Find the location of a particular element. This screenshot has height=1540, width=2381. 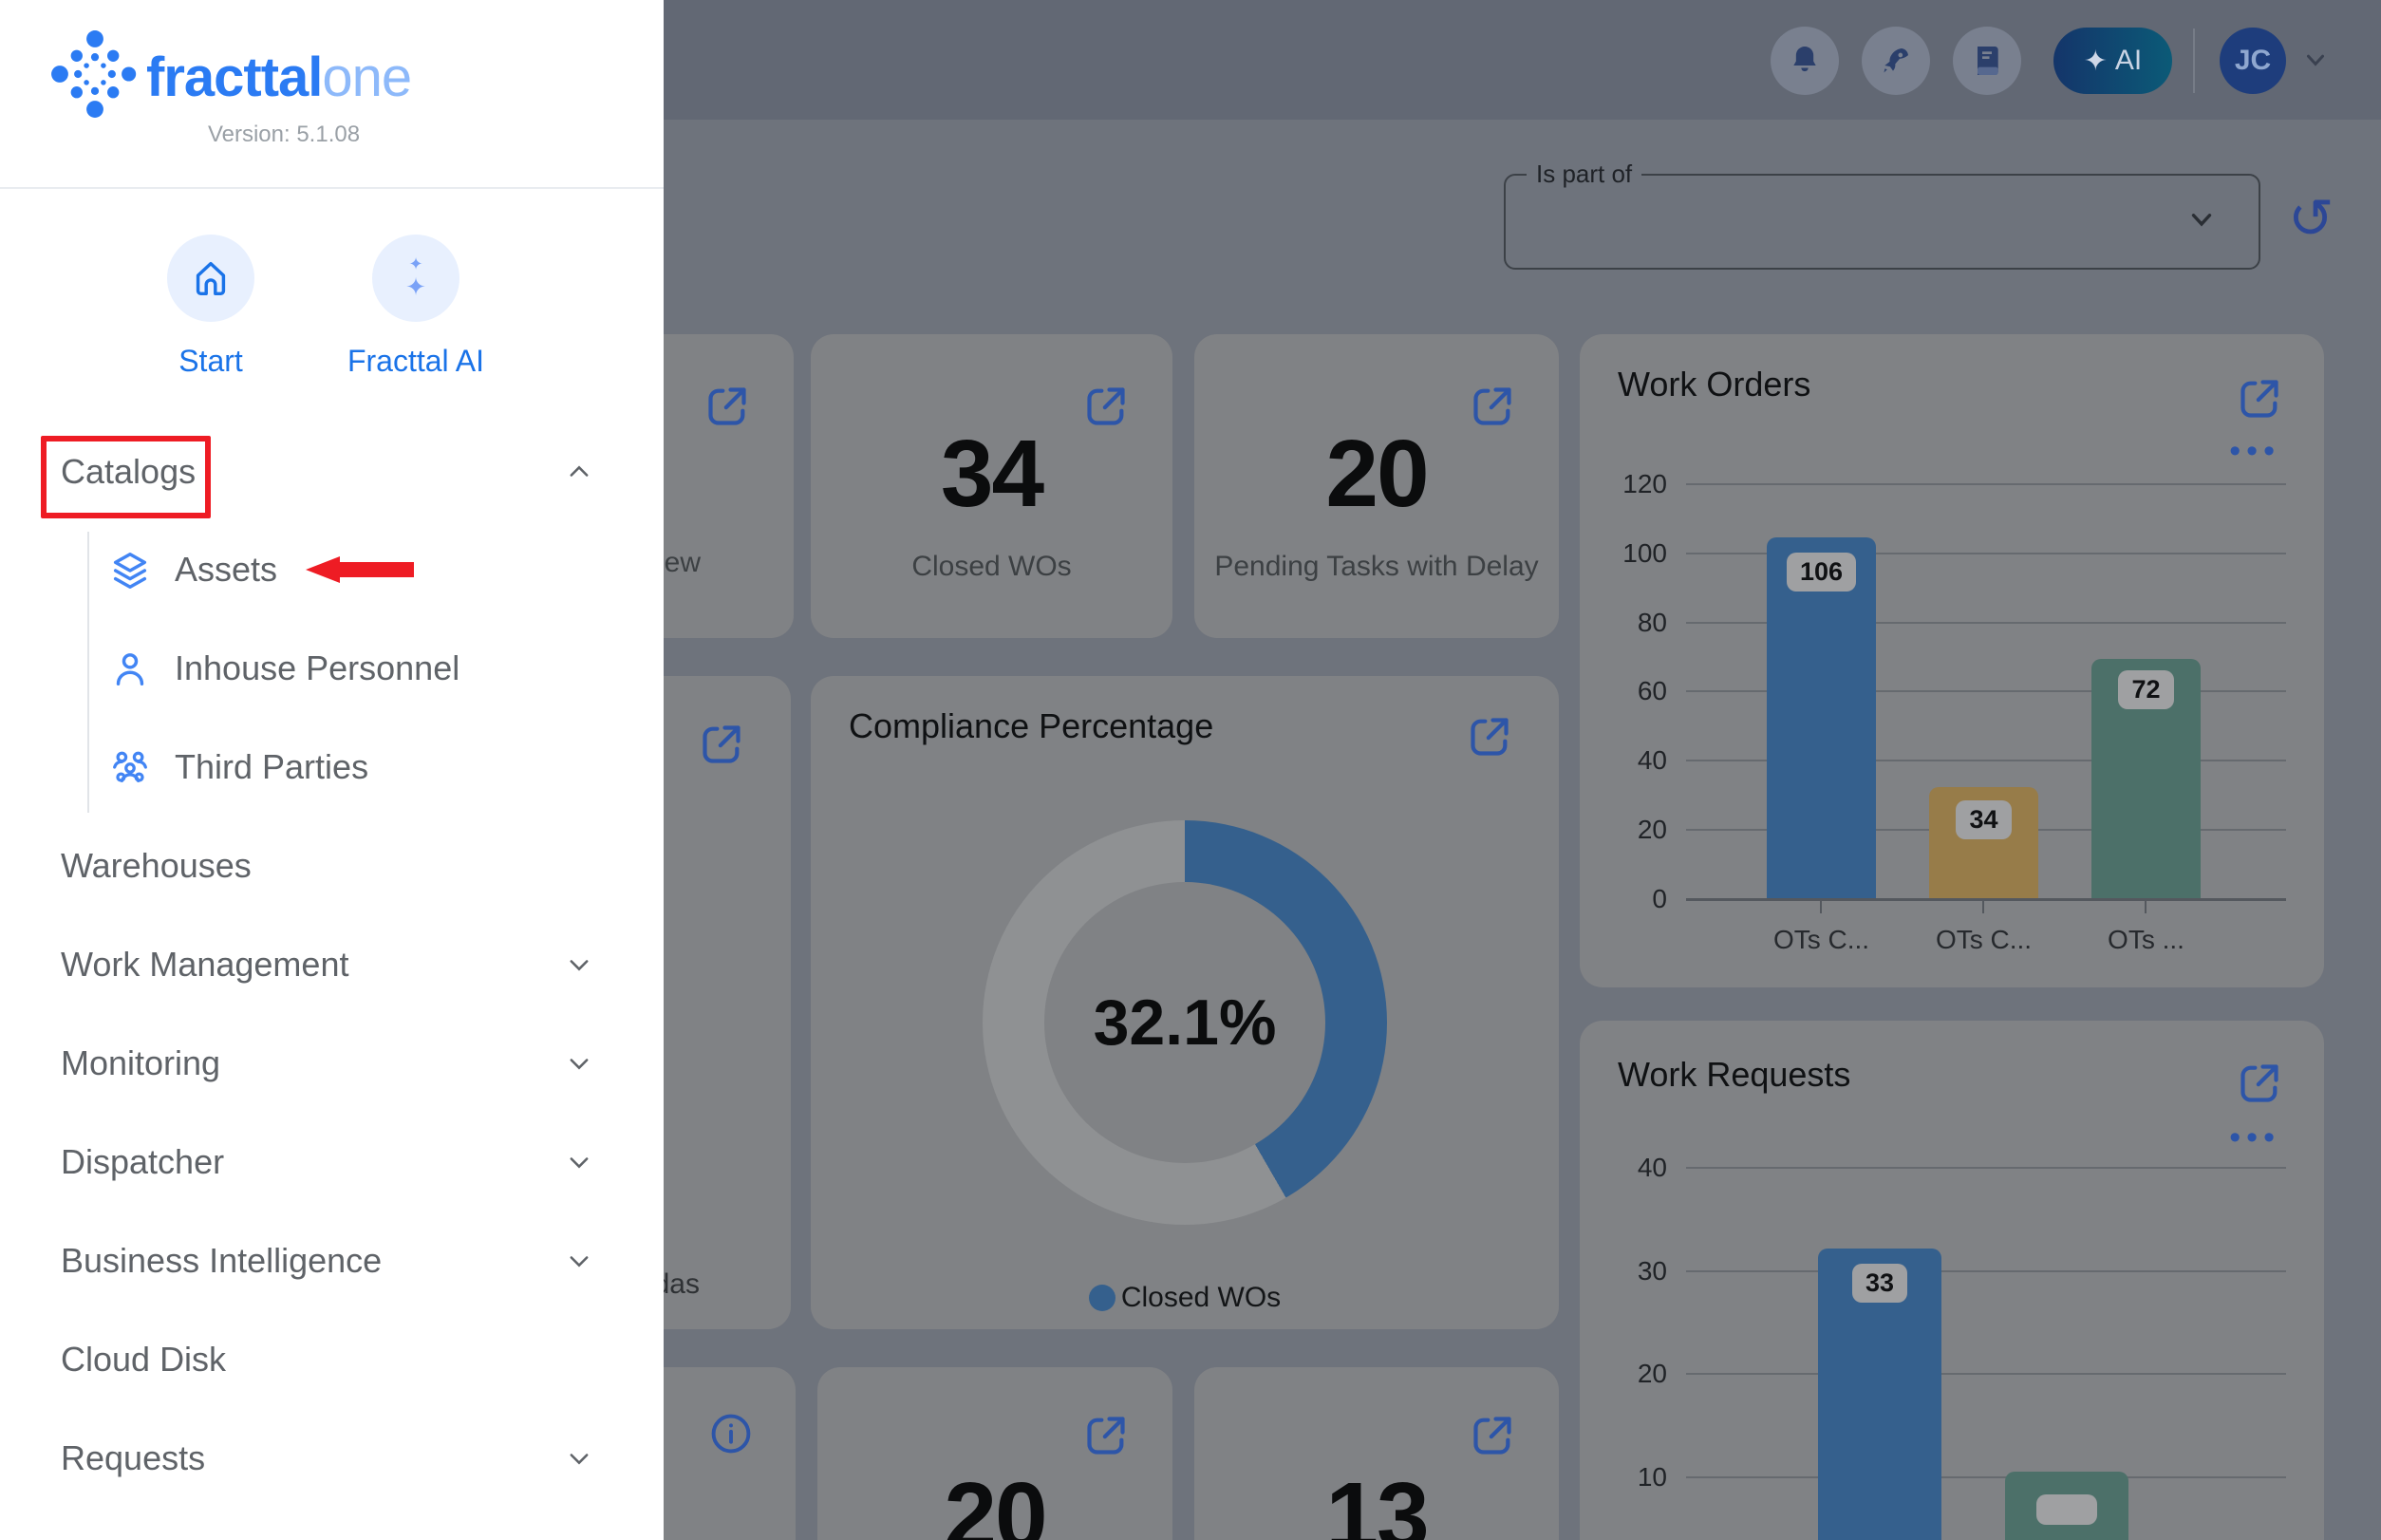

is-part-of-label: Is part of is located at coordinates (1585, 174).